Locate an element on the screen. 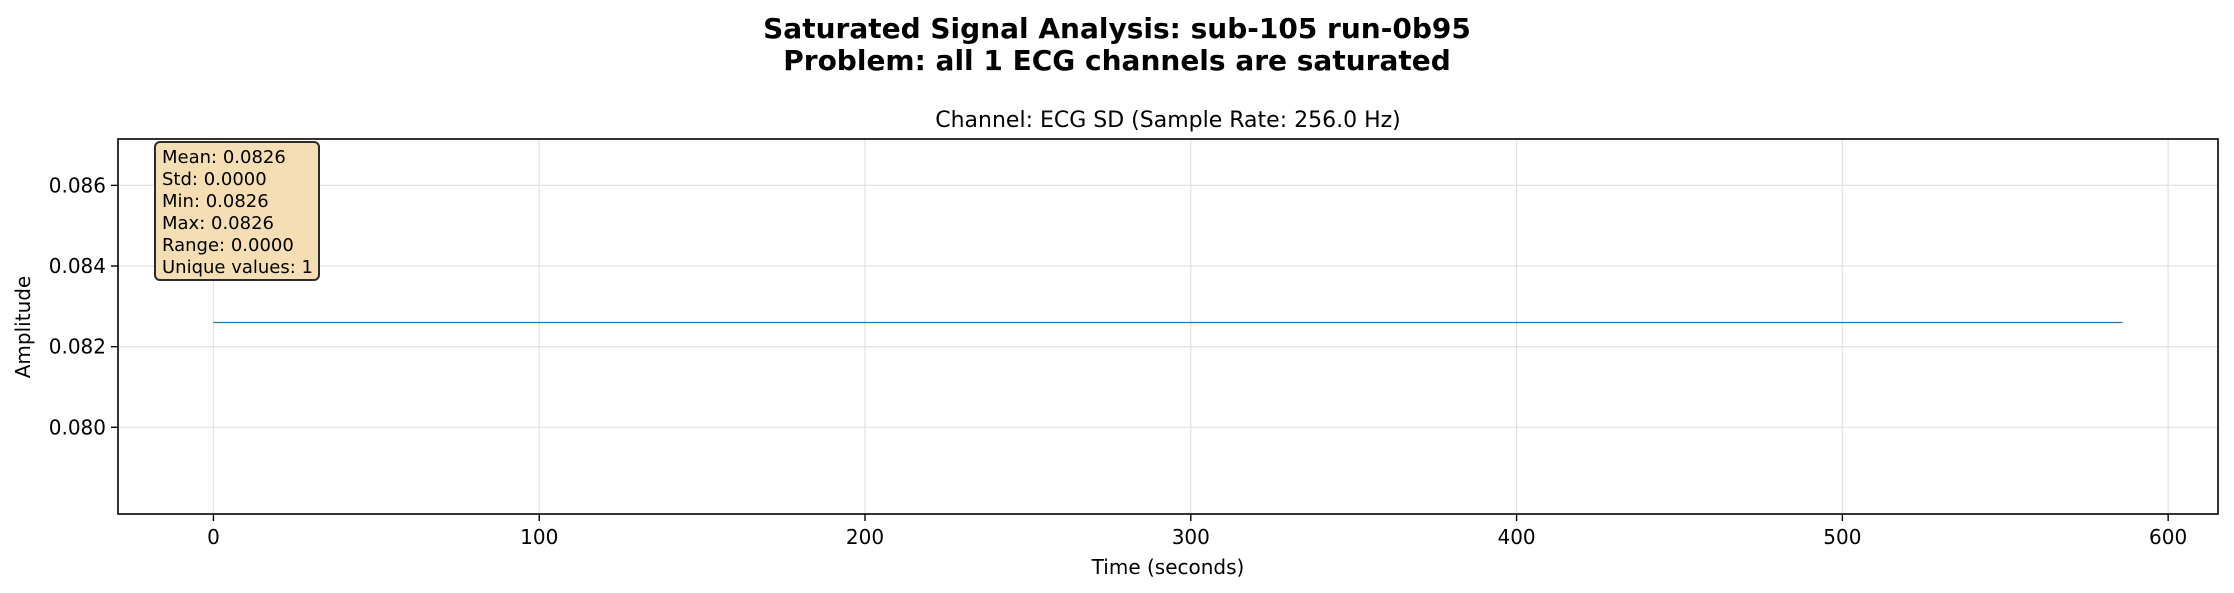 The image size is (2234, 593). x-tick-label: 0 is located at coordinates (213, 537).